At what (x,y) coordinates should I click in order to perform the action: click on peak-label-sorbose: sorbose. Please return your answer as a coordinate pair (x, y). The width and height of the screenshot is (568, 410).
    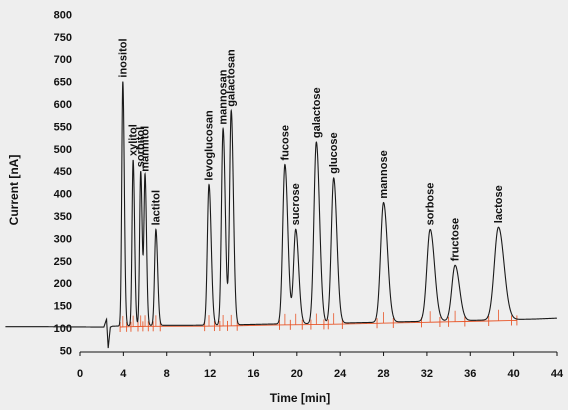
    Looking at the image, I should click on (431, 204).